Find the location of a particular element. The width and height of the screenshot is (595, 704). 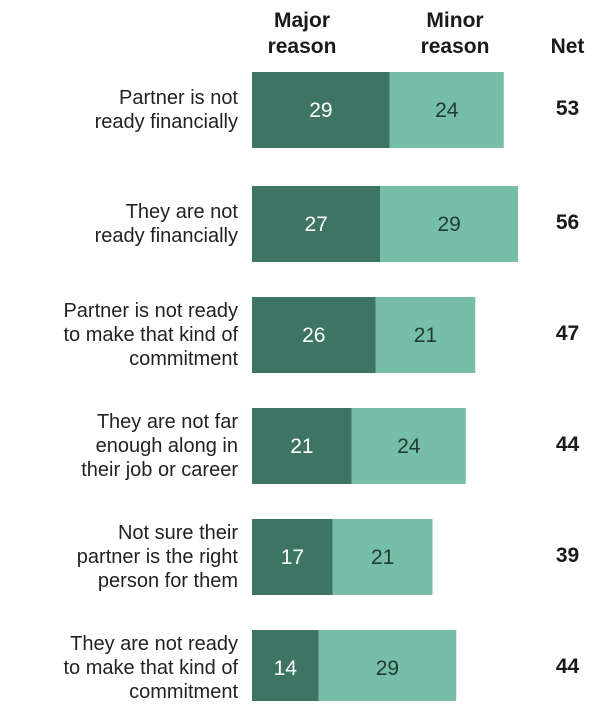

net-value: 56 is located at coordinates (567, 222).